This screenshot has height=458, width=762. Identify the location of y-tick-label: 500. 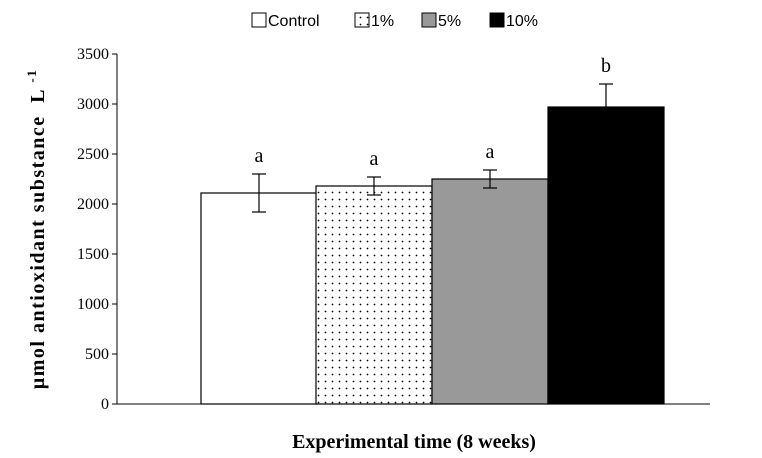
(97, 354).